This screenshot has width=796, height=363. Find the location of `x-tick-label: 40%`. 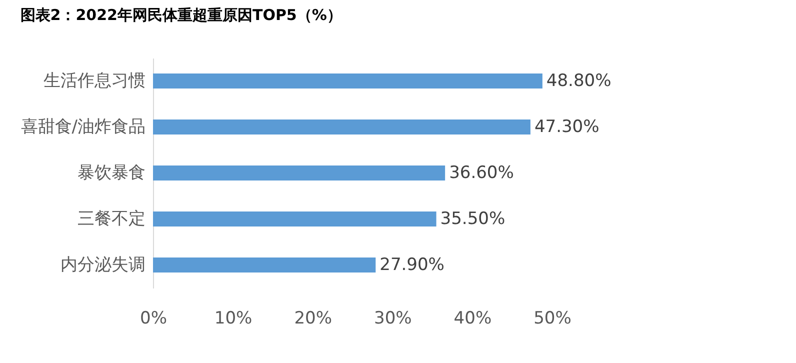

x-tick-label: 40% is located at coordinates (473, 318).